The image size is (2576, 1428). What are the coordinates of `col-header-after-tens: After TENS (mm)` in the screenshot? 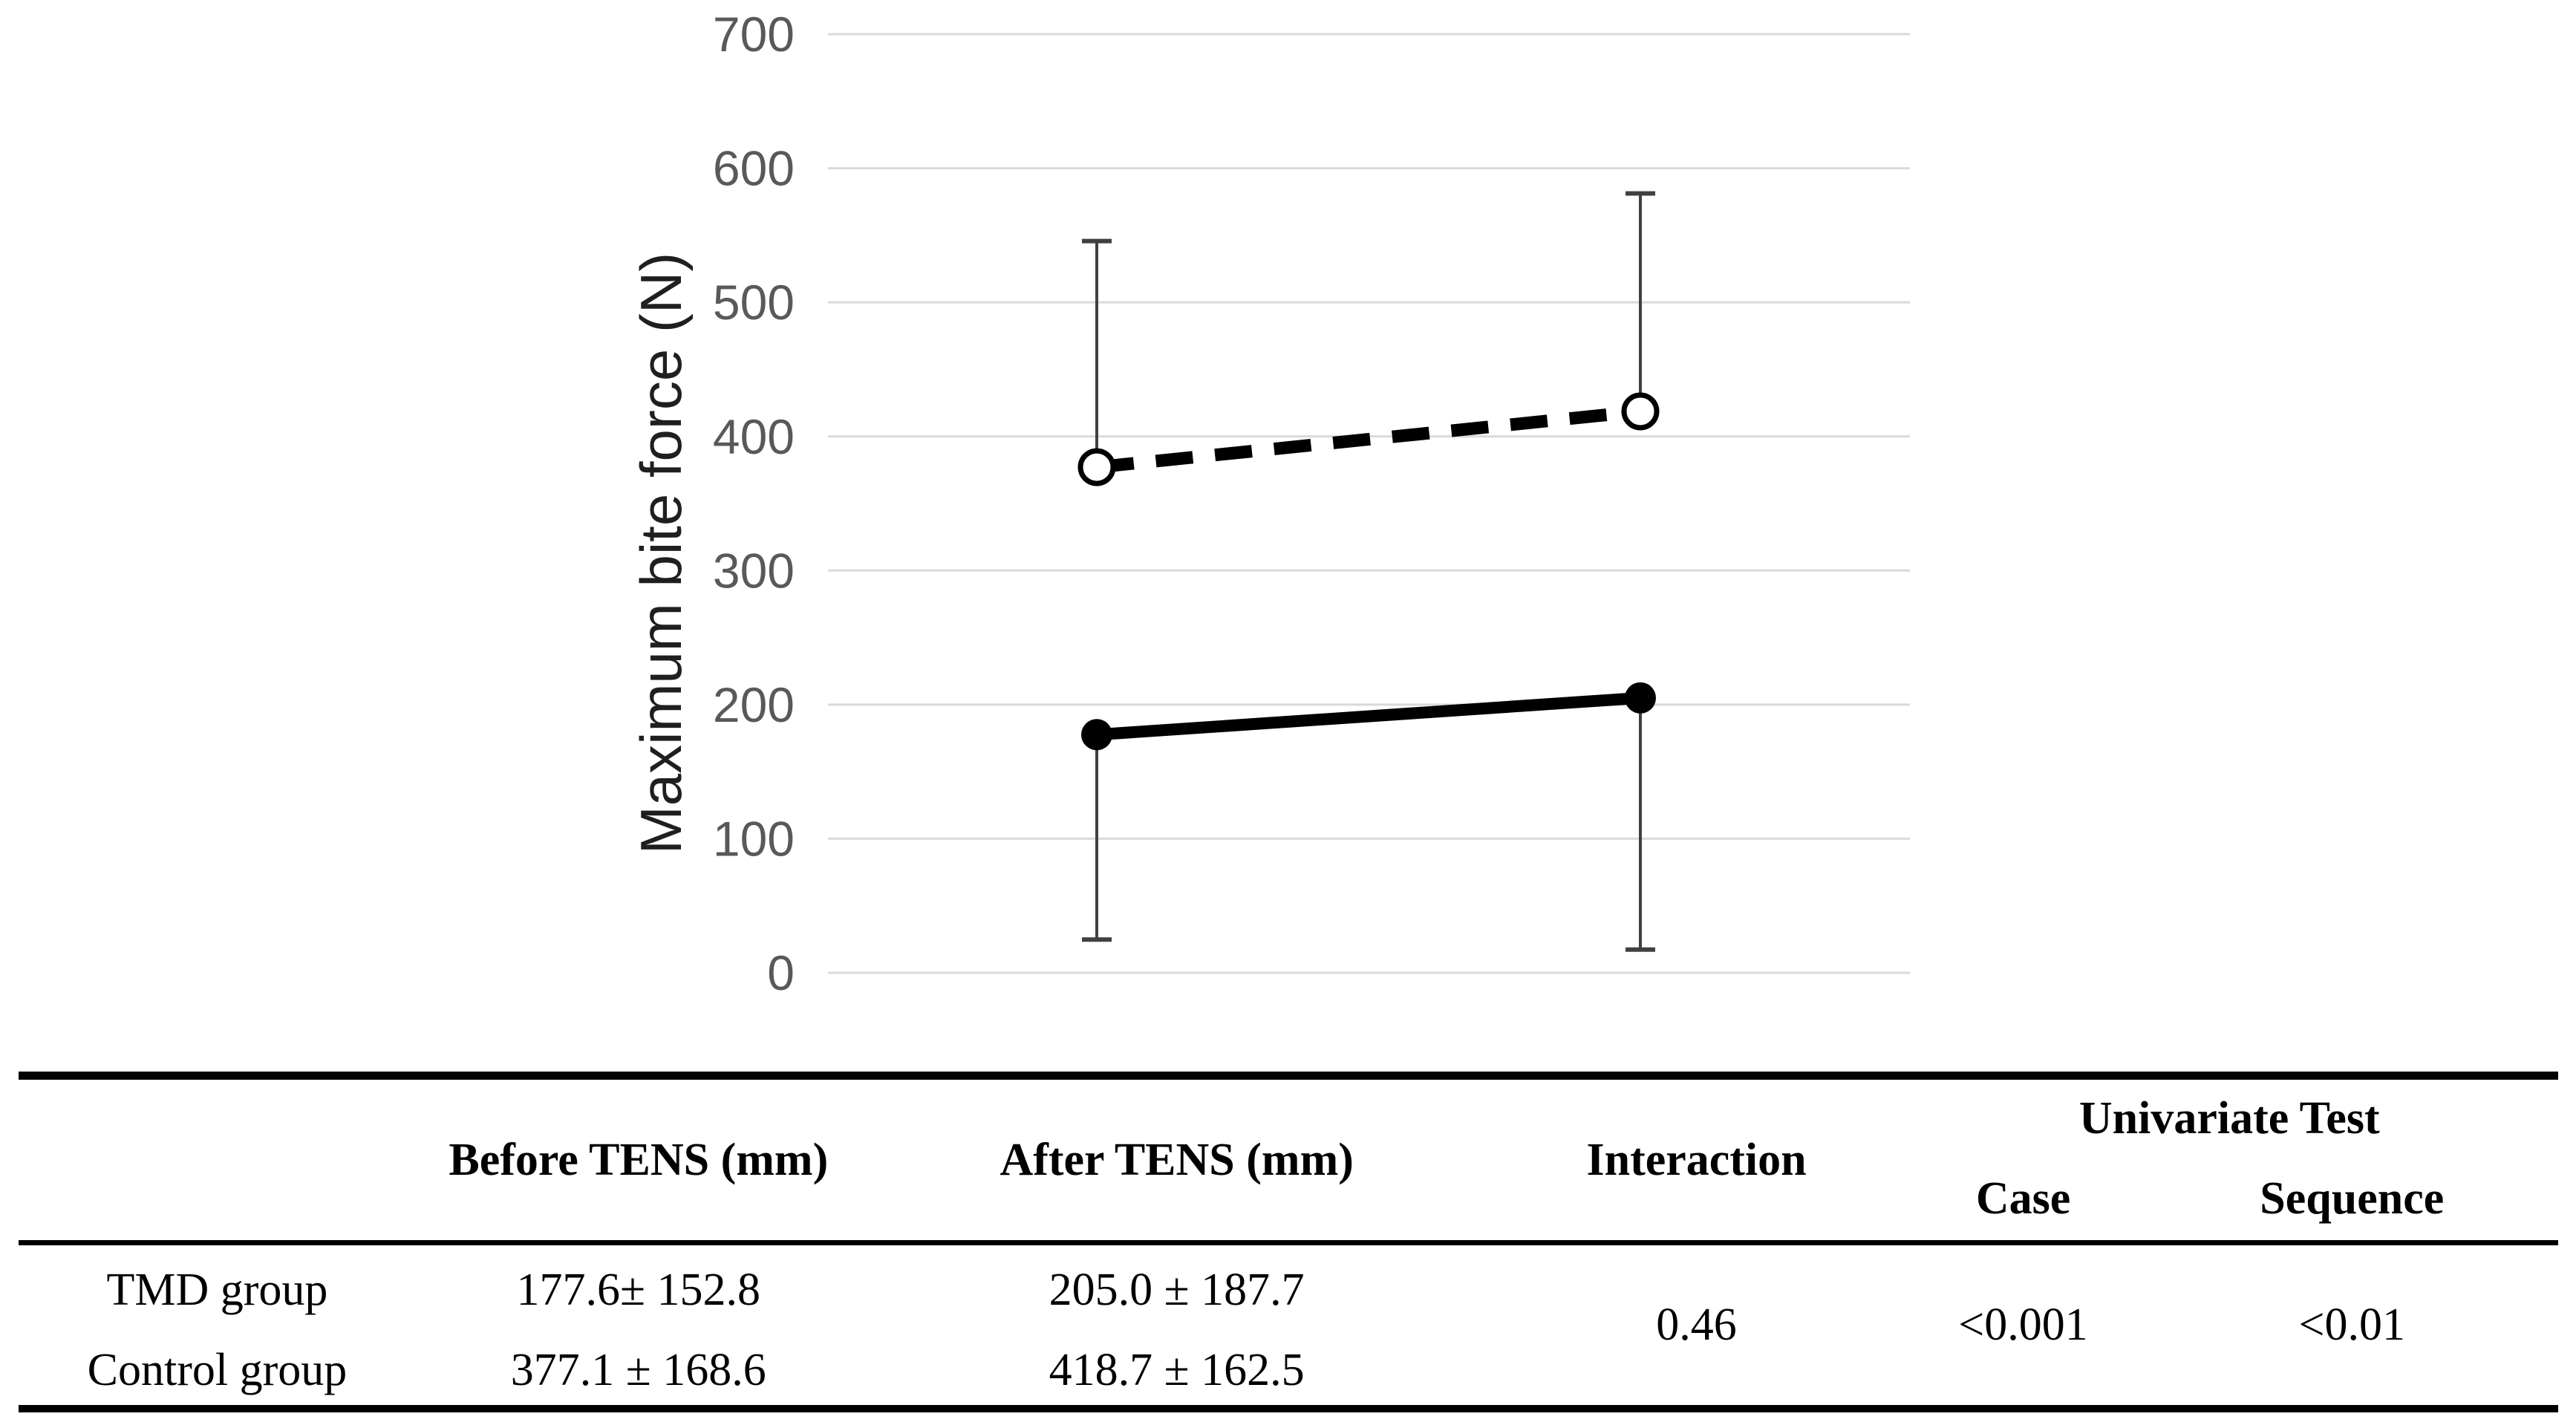 It's located at (1177, 1160).